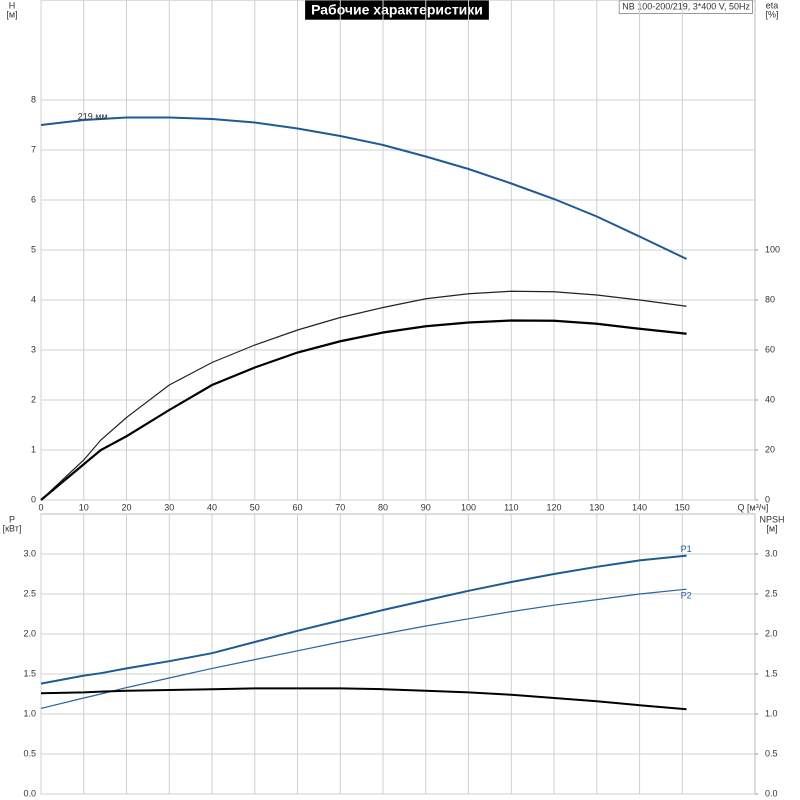 This screenshot has height=800, width=800. I want to click on x-tick-label: 140, so click(639, 507).